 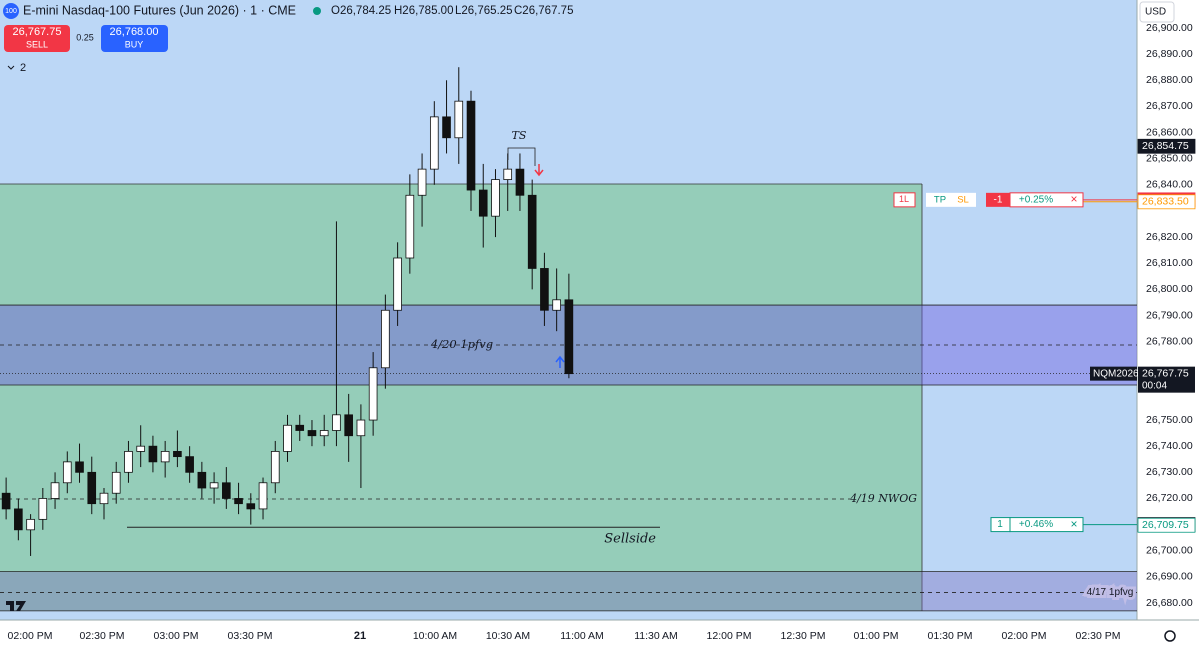 I want to click on y-tick-label: 26,820.00, so click(x=1169, y=237).